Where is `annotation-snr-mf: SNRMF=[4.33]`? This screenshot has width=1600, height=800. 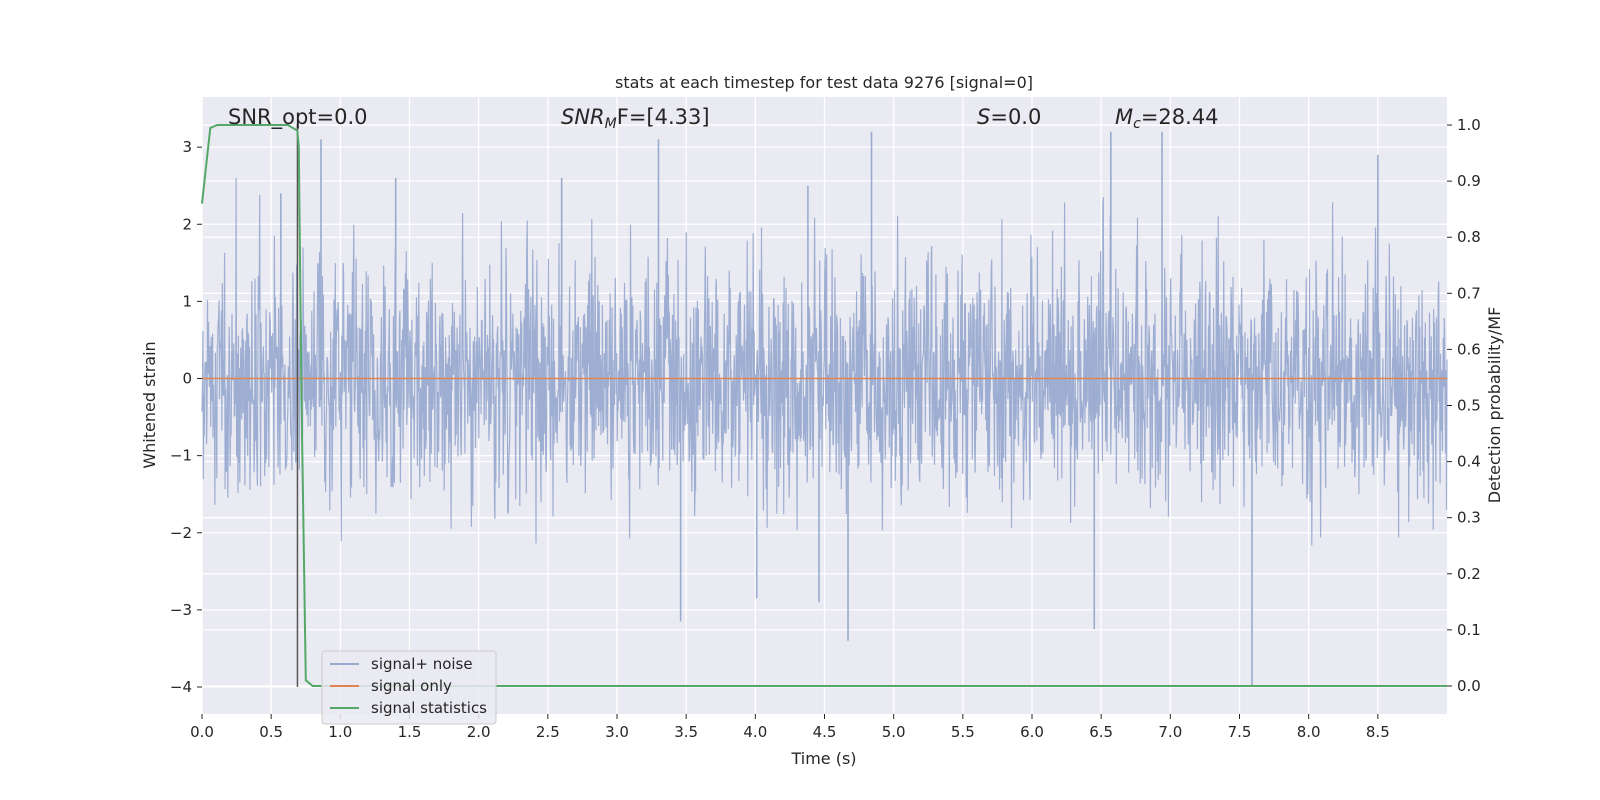 annotation-snr-mf: SNRMF=[4.33] is located at coordinates (635, 118).